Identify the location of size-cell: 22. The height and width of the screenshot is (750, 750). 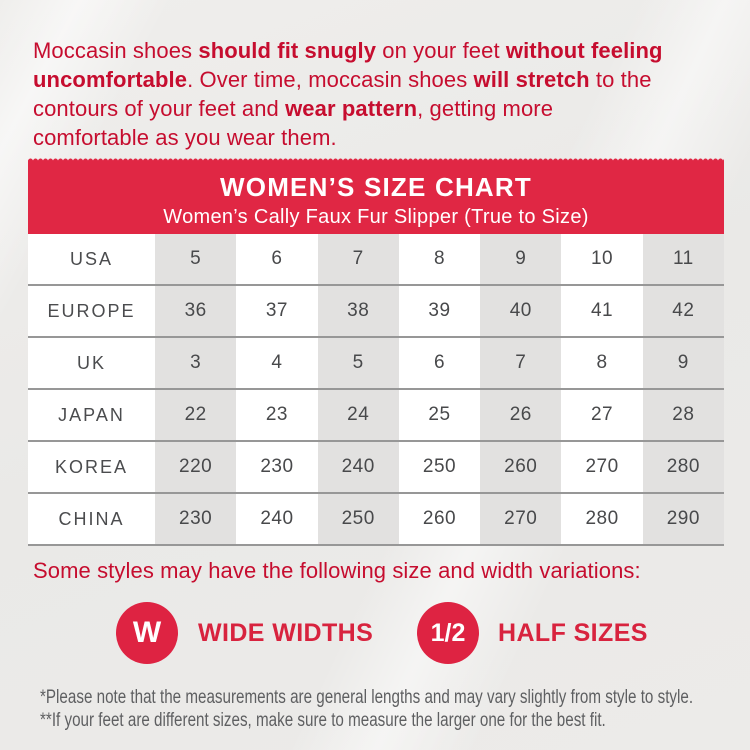
(196, 415).